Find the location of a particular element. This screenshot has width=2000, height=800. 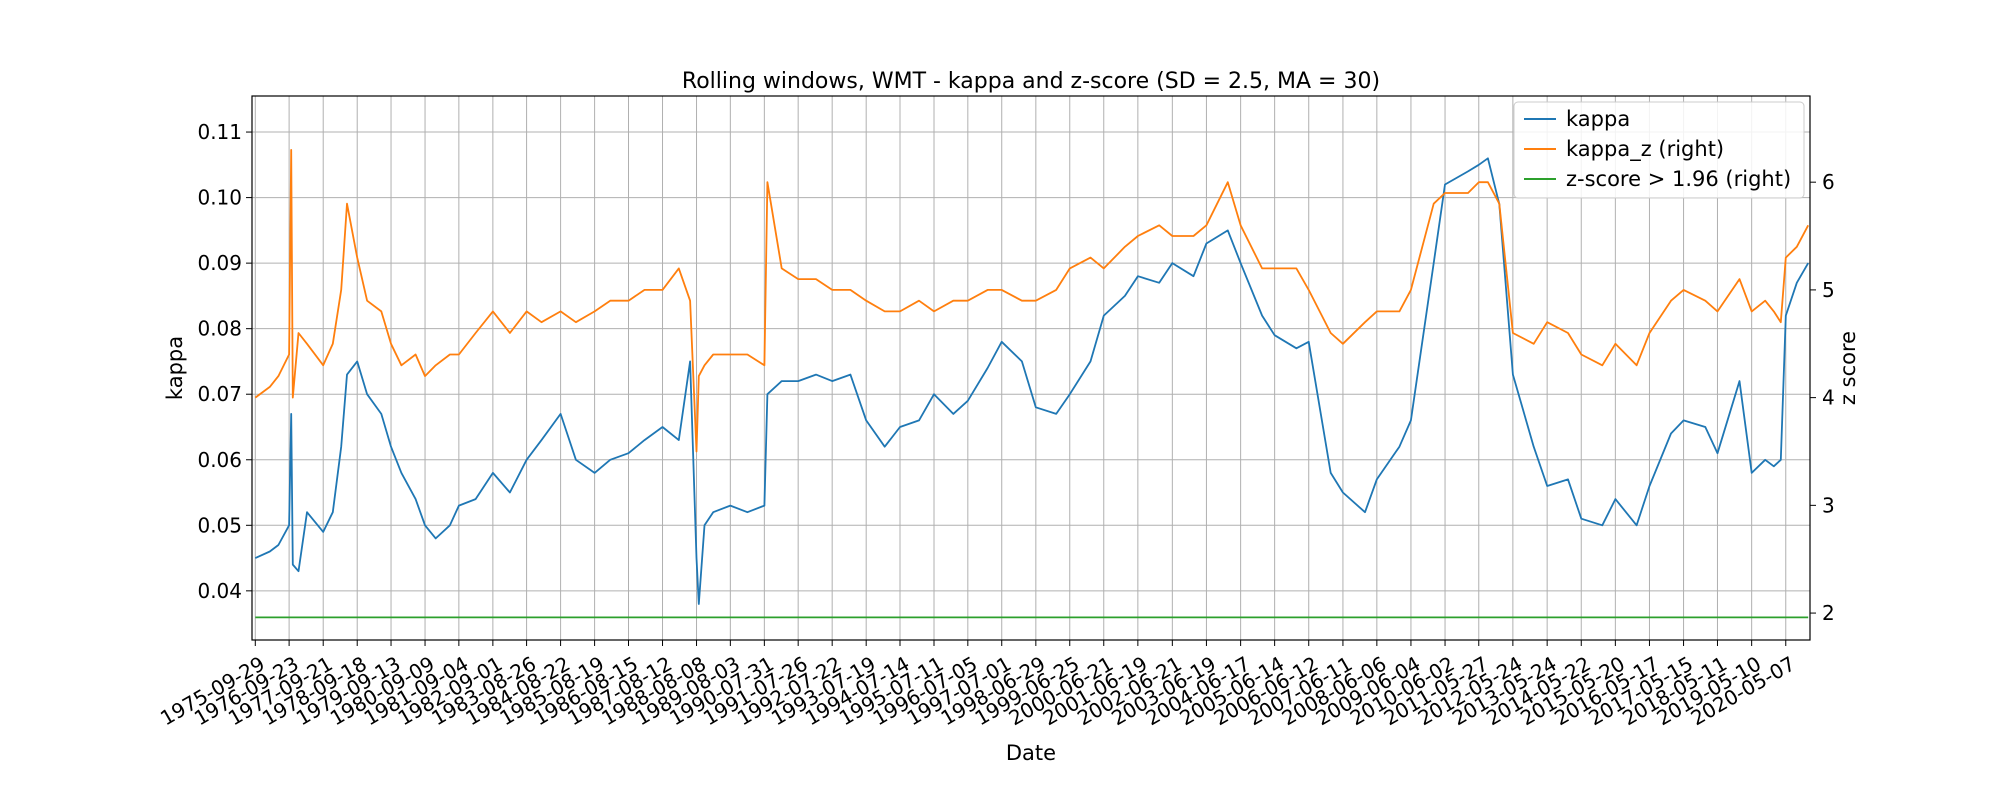

legend-box is located at coordinates (1659, 150).